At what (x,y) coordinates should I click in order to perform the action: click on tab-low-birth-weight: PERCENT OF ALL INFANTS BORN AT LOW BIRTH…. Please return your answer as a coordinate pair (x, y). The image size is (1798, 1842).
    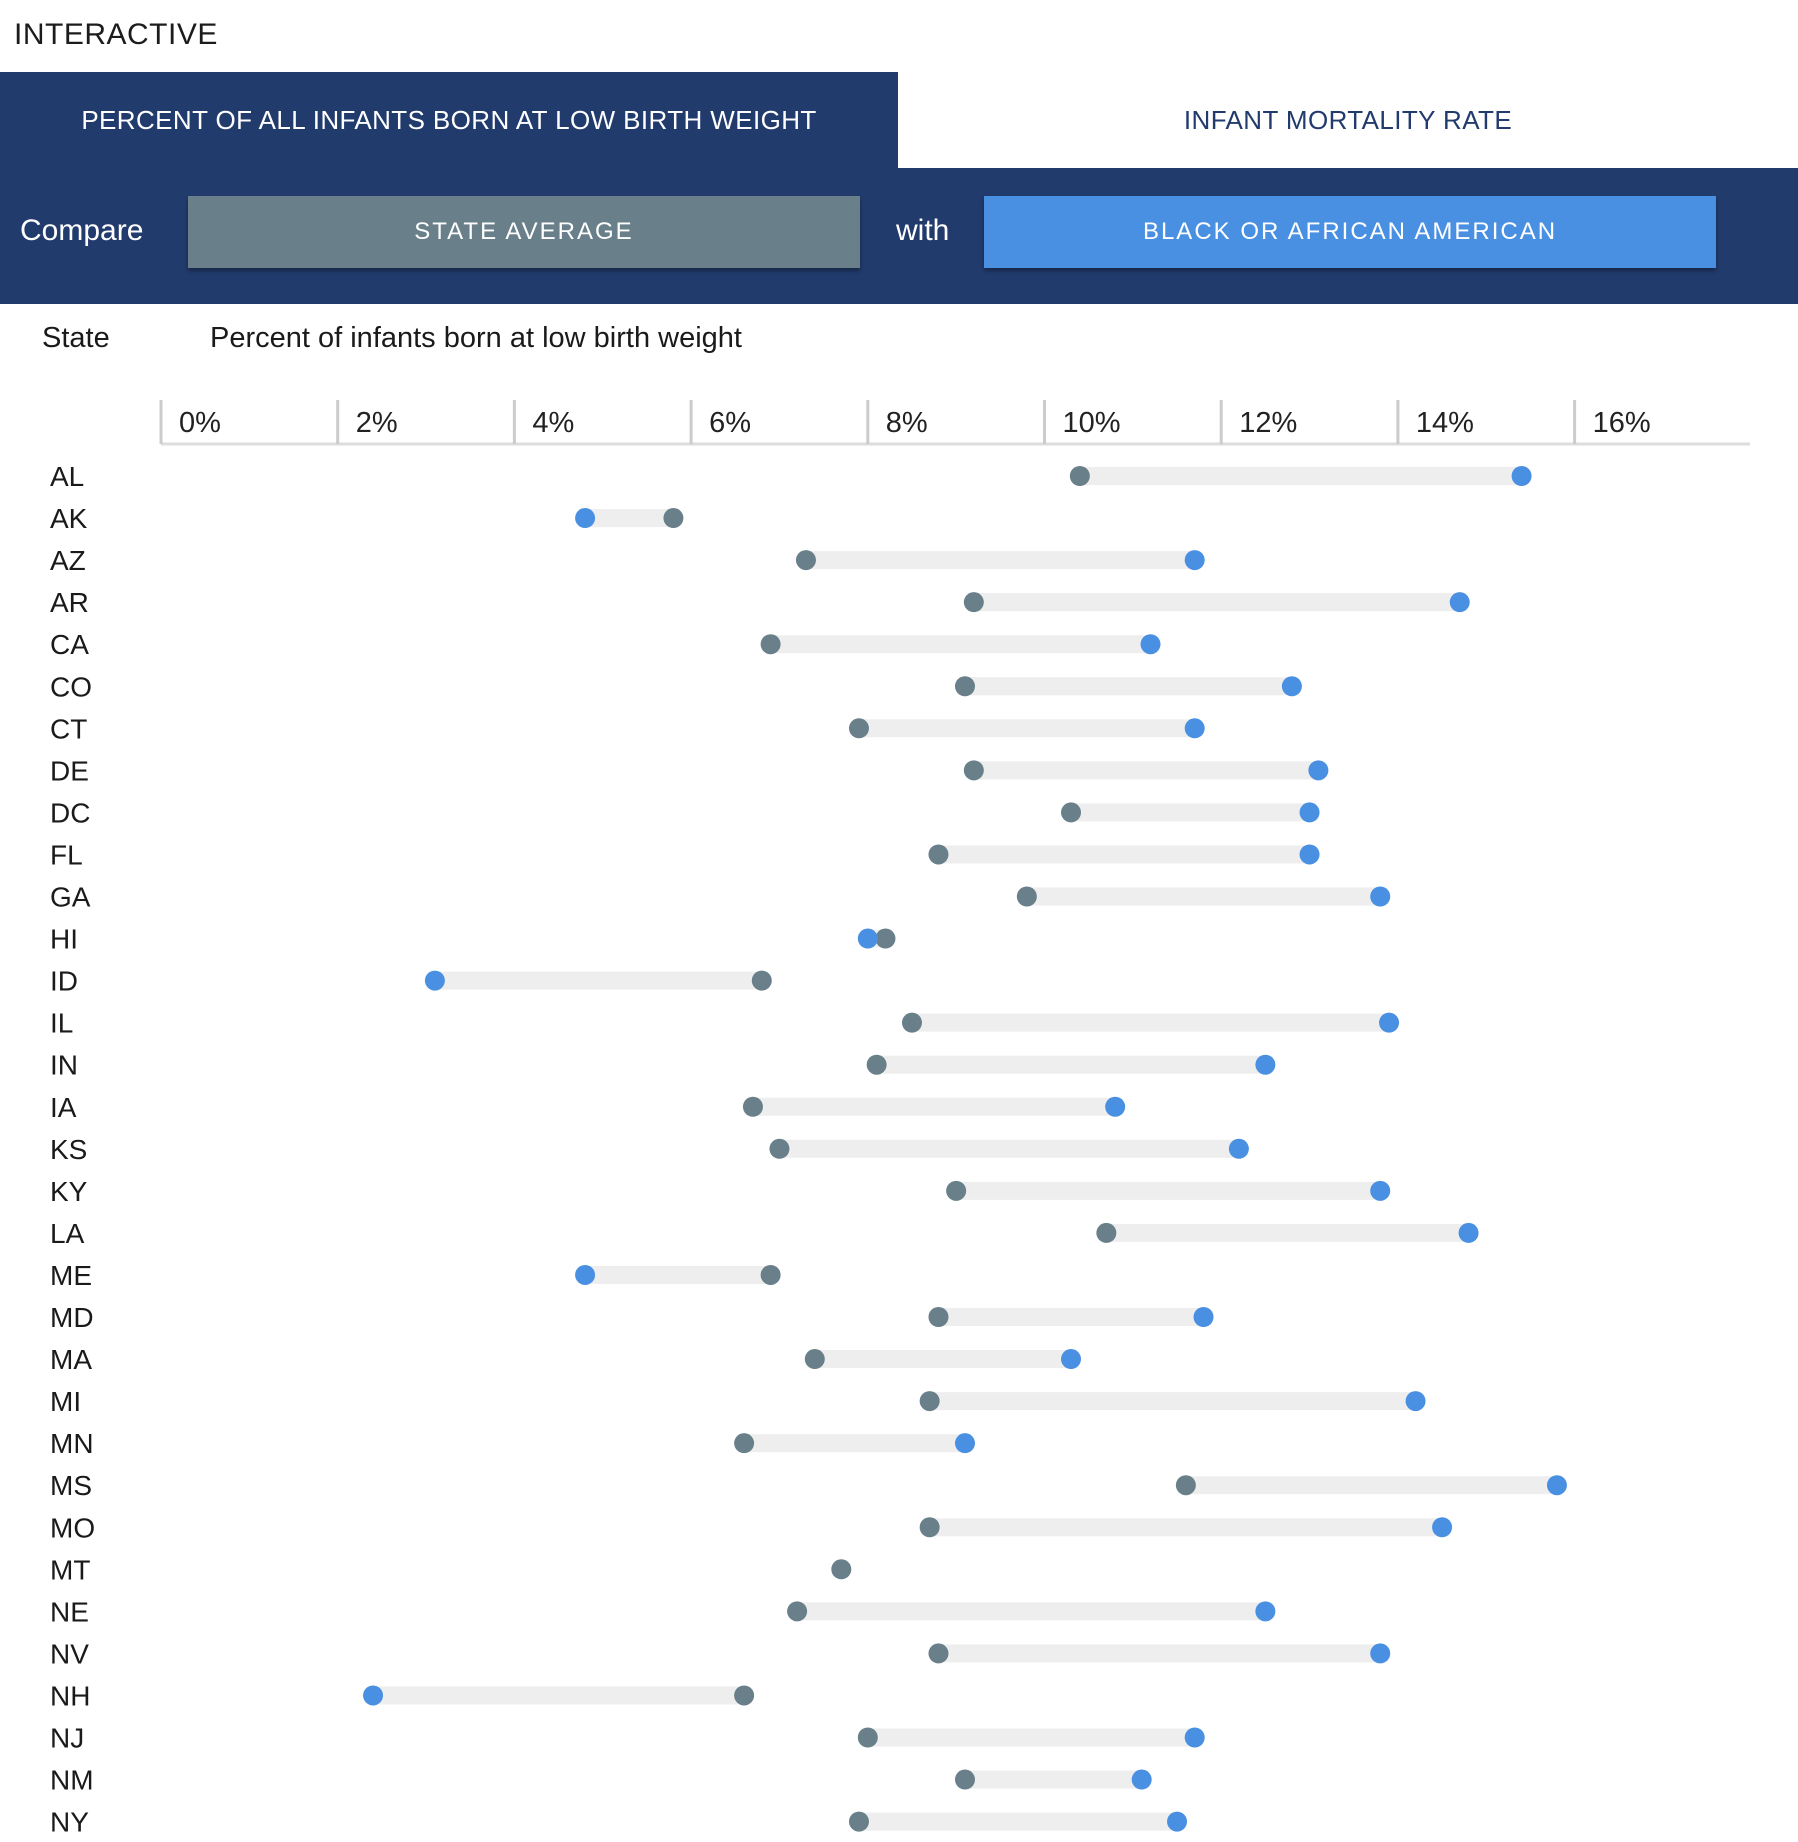
    Looking at the image, I should click on (449, 120).